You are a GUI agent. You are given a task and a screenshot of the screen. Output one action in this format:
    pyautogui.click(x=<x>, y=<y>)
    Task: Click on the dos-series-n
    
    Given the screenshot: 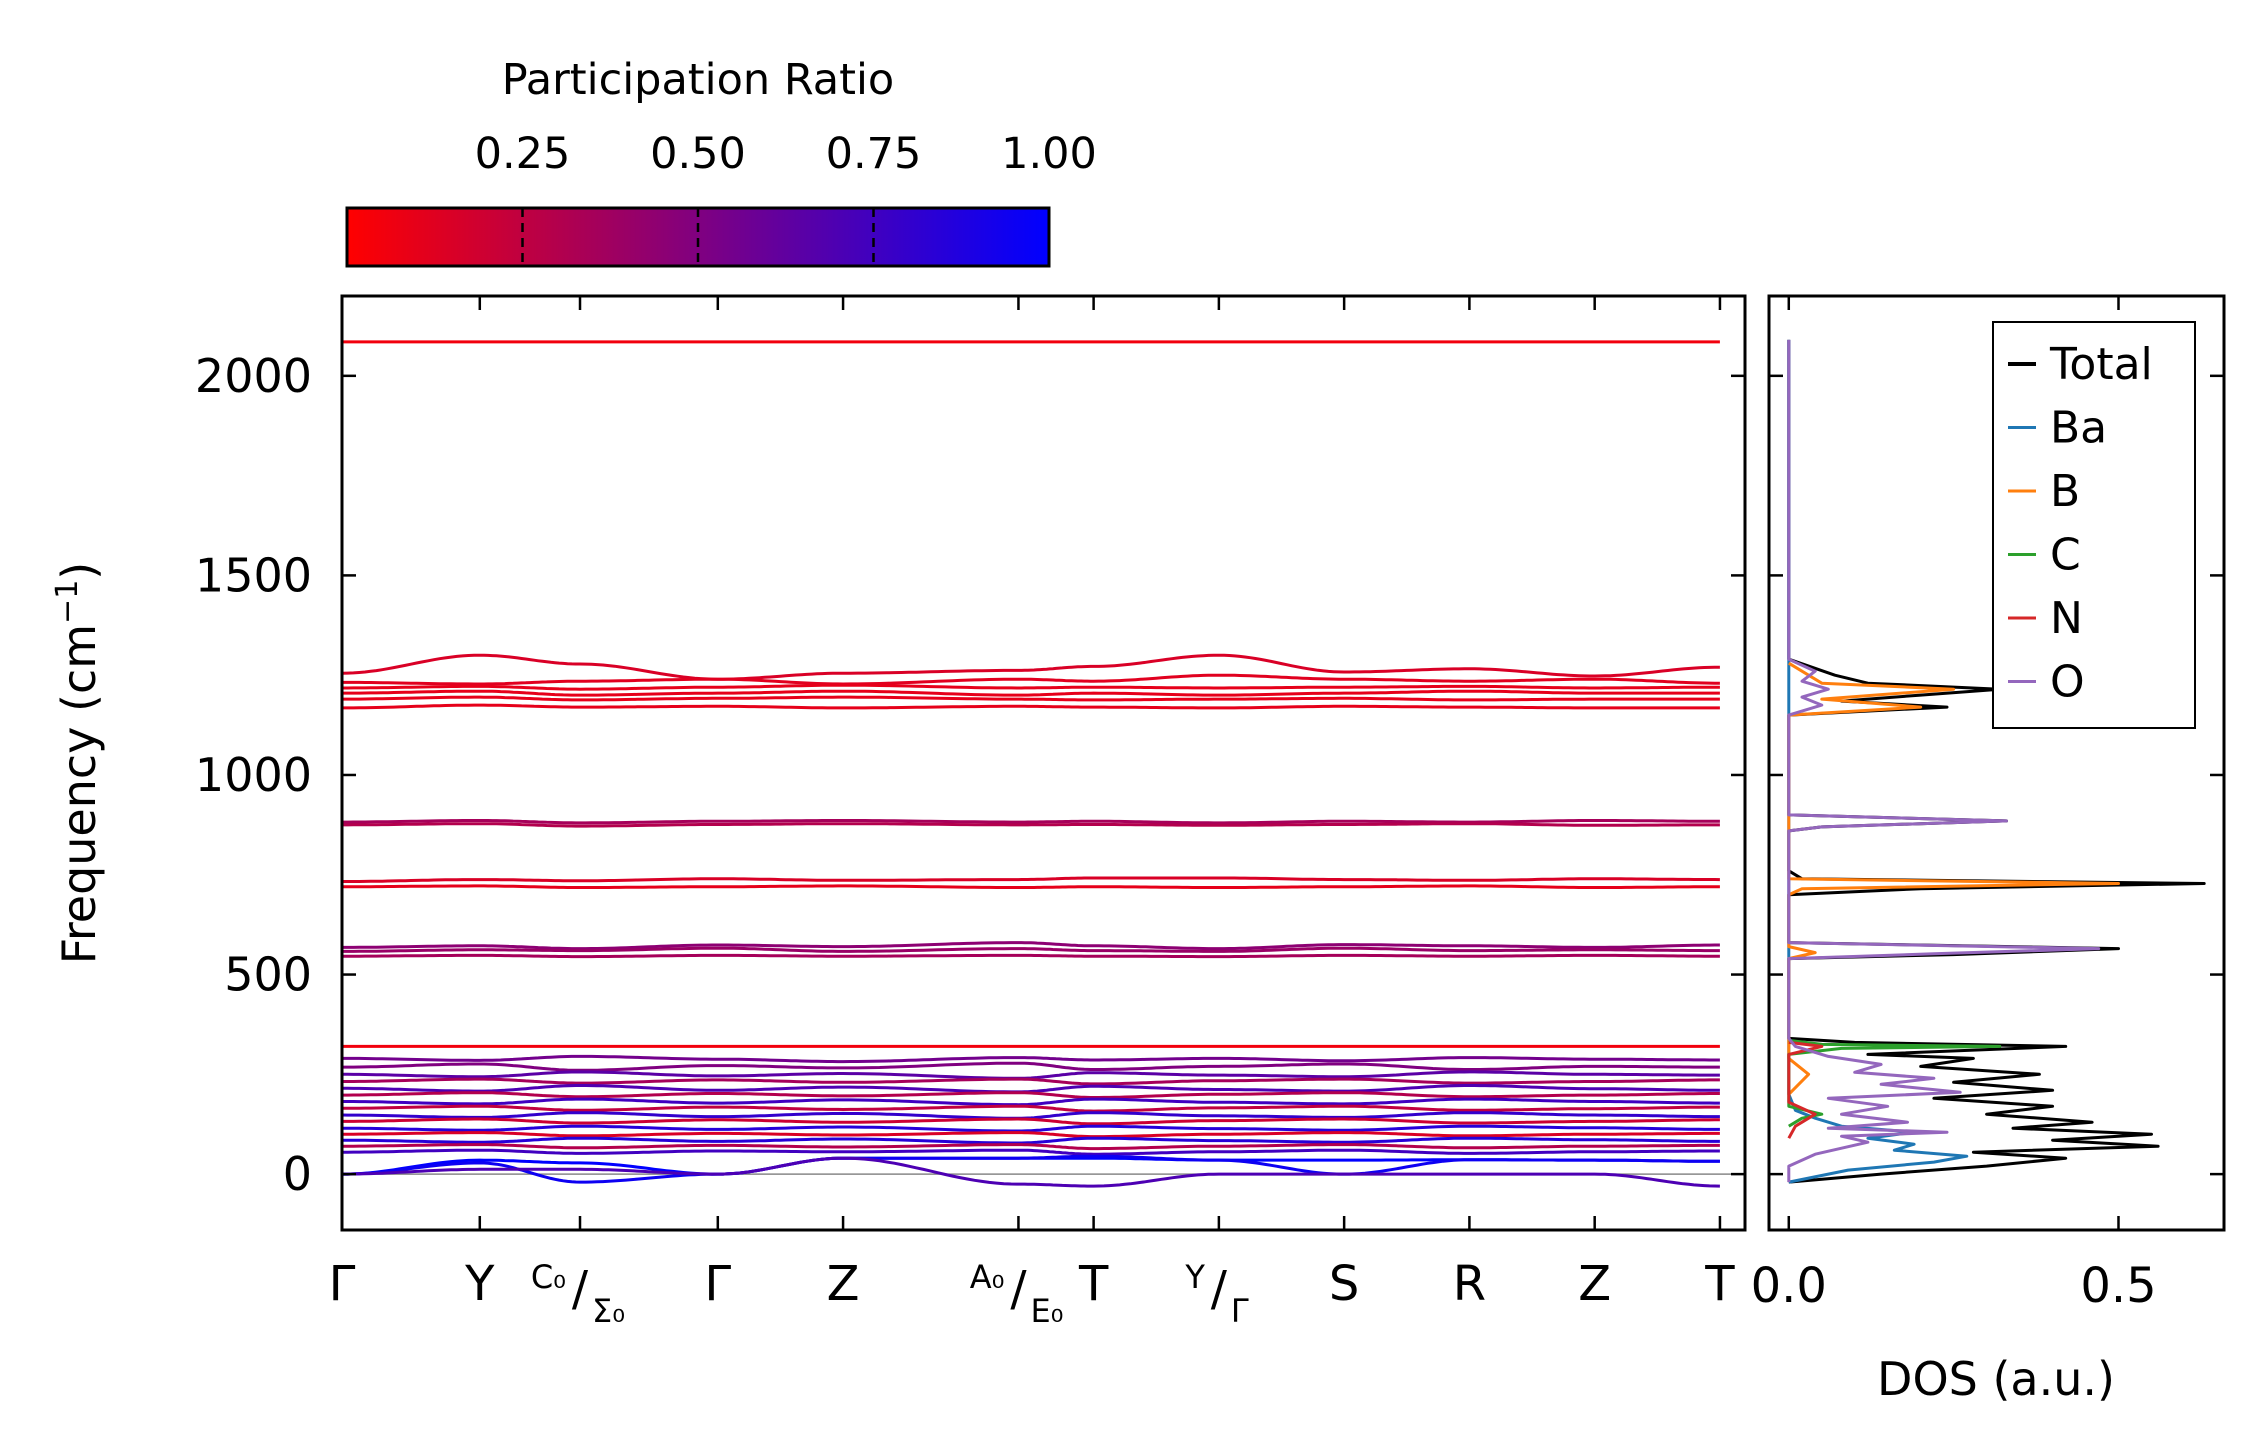 What is the action you would take?
    pyautogui.click(x=1805, y=1089)
    